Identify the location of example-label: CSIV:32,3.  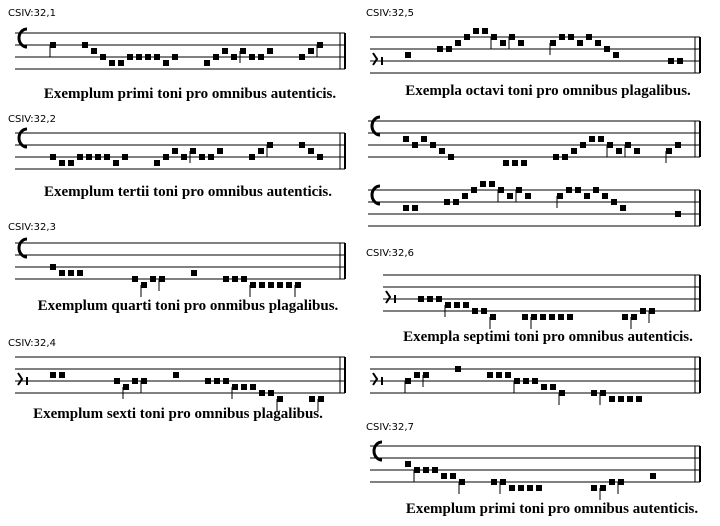
(32, 227).